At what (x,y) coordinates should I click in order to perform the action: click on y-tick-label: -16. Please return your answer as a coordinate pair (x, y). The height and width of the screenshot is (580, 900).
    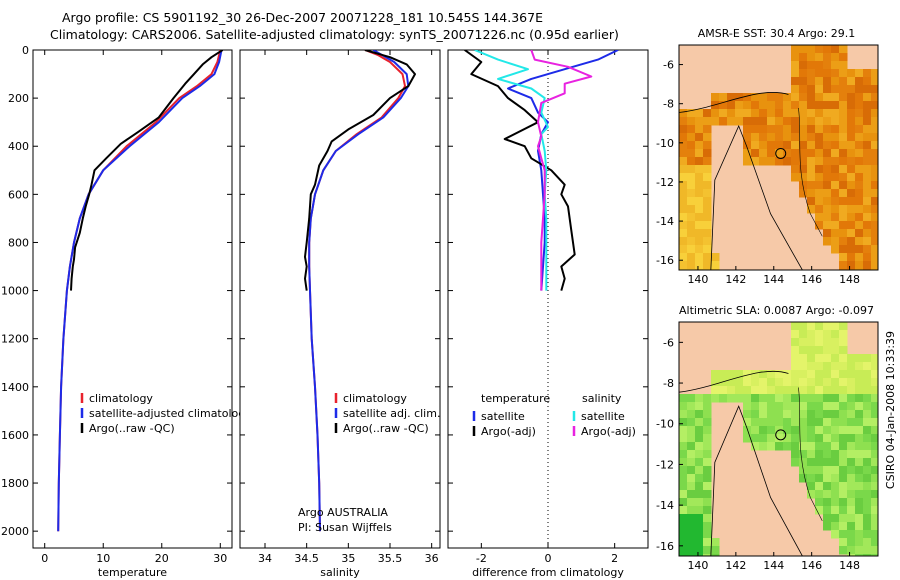
    Looking at the image, I should click on (665, 546).